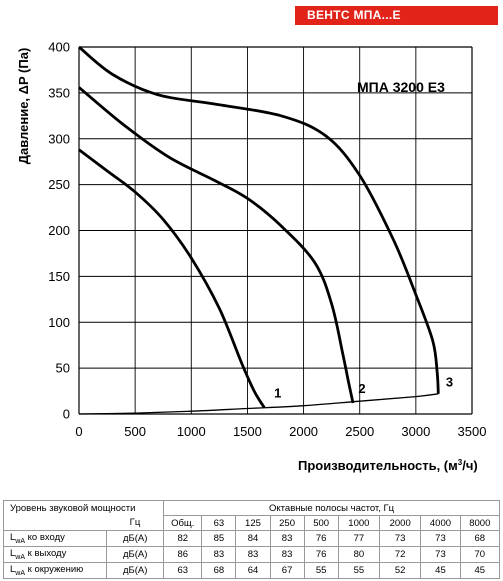 This screenshot has width=503, height=581. Describe the element at coordinates (359, 523) in the screenshot. I see `column-header: 1000` at that location.